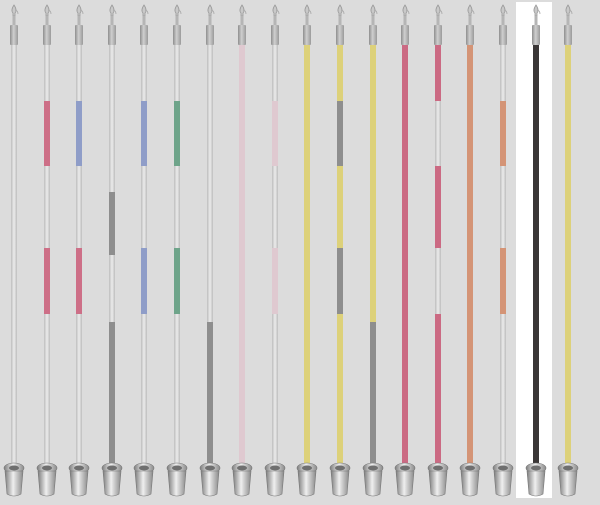  I want to click on color-band-dark, so click(535, 255).